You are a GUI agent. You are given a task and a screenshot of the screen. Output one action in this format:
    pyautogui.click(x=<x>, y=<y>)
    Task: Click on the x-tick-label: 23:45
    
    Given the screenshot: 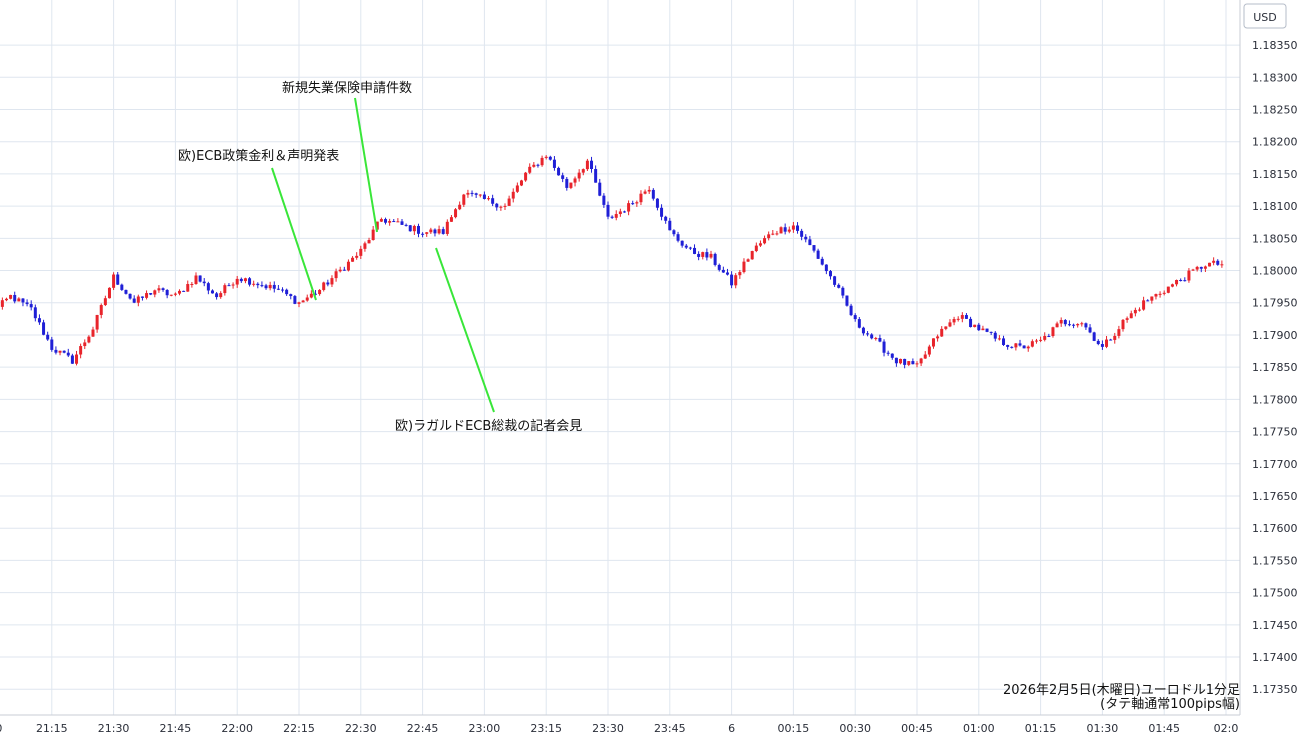 What is the action you would take?
    pyautogui.click(x=670, y=728)
    